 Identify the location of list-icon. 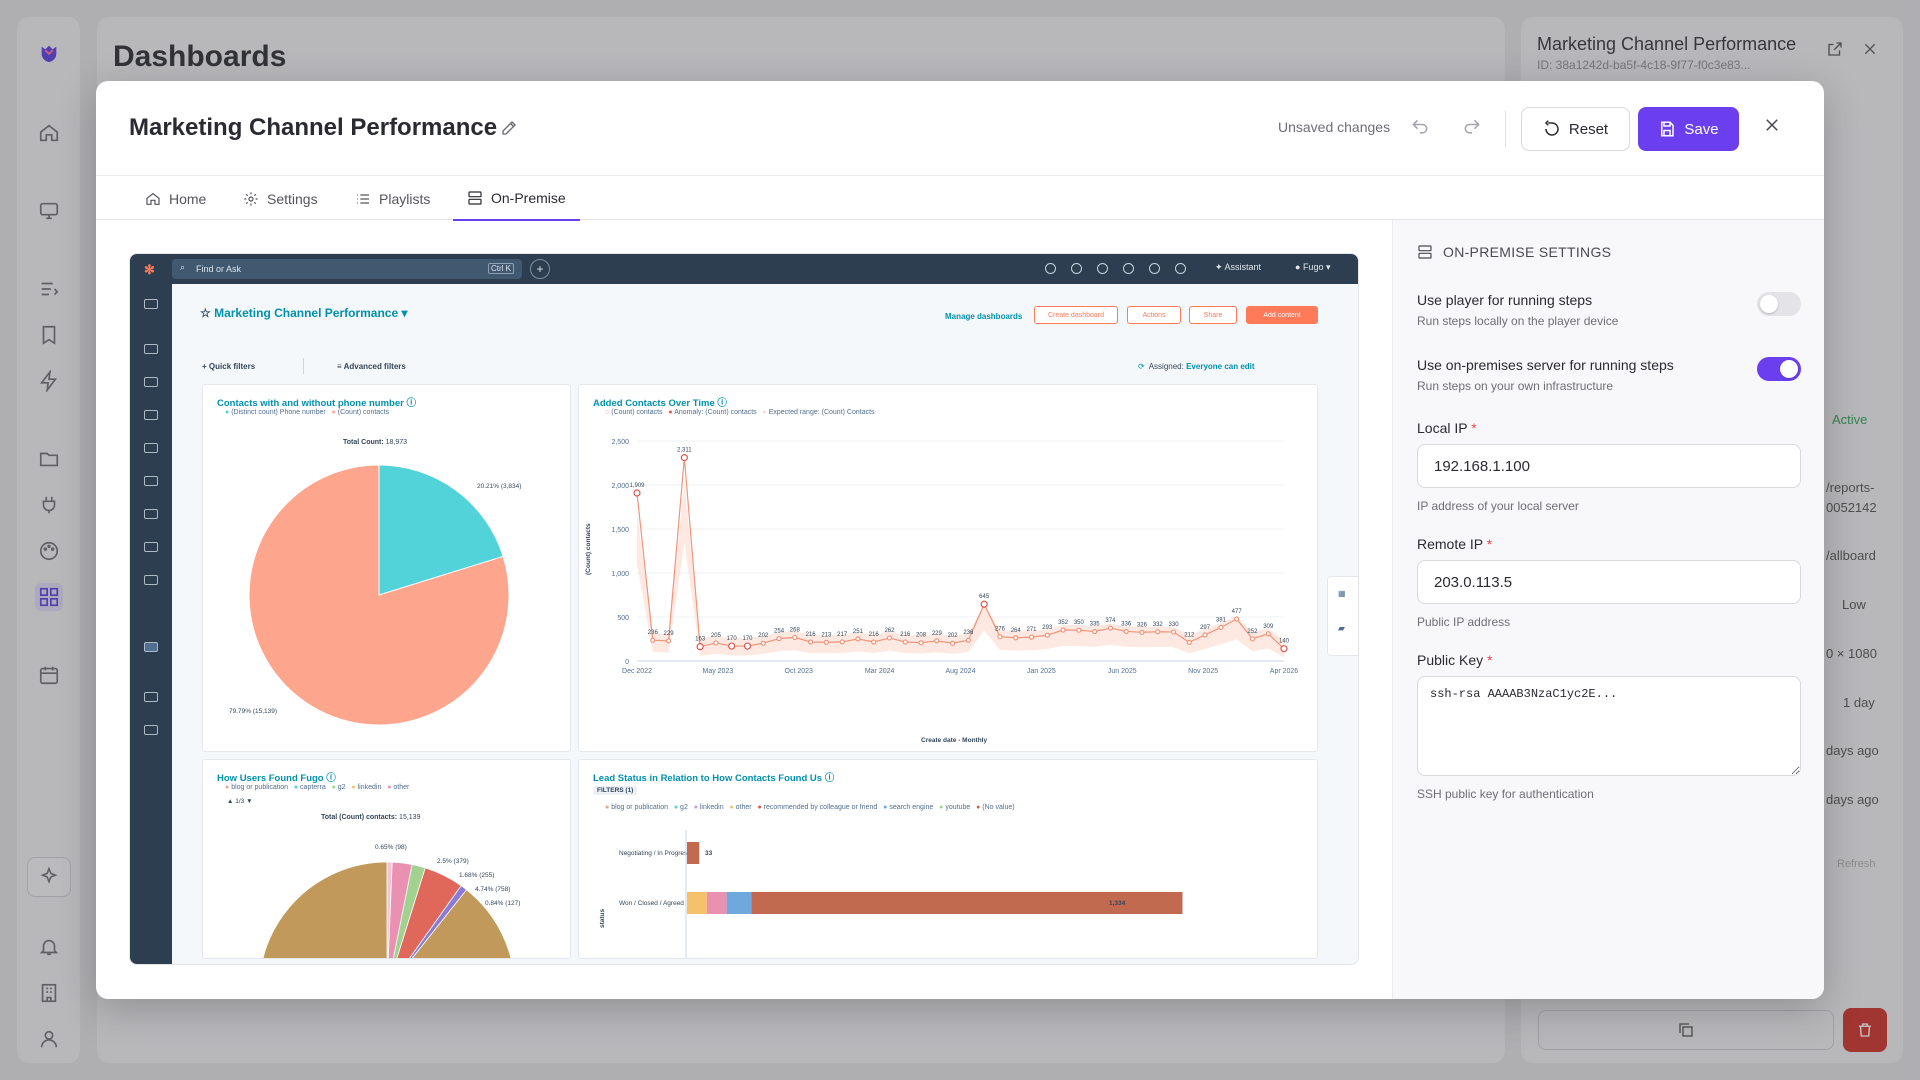
(363, 198).